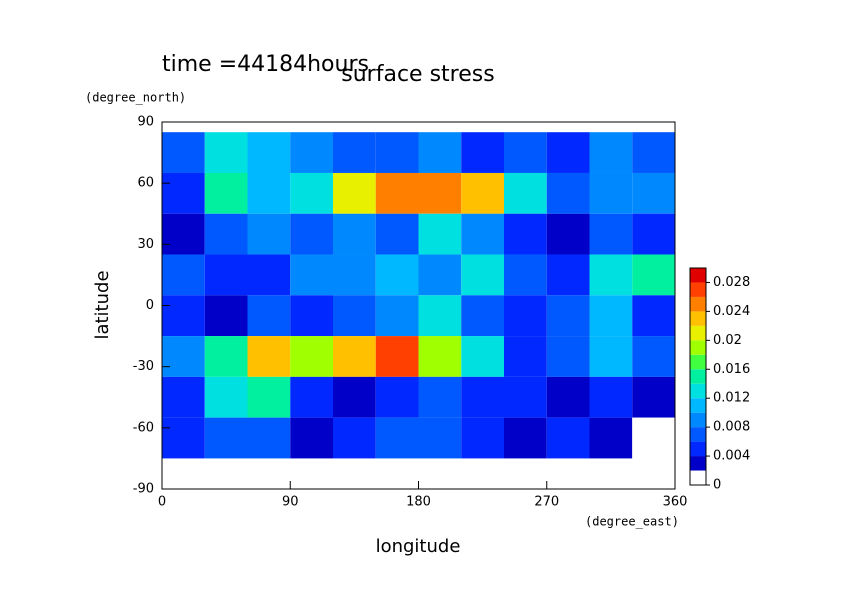 The width and height of the screenshot is (842, 595). Describe the element at coordinates (143, 489) in the screenshot. I see `y-tick-label: -90` at that location.